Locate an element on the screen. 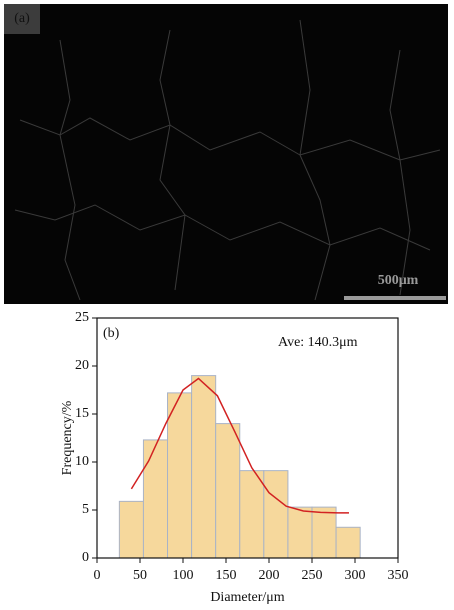 This screenshot has height=610, width=454. y-tick-label: 15 is located at coordinates (82, 413).